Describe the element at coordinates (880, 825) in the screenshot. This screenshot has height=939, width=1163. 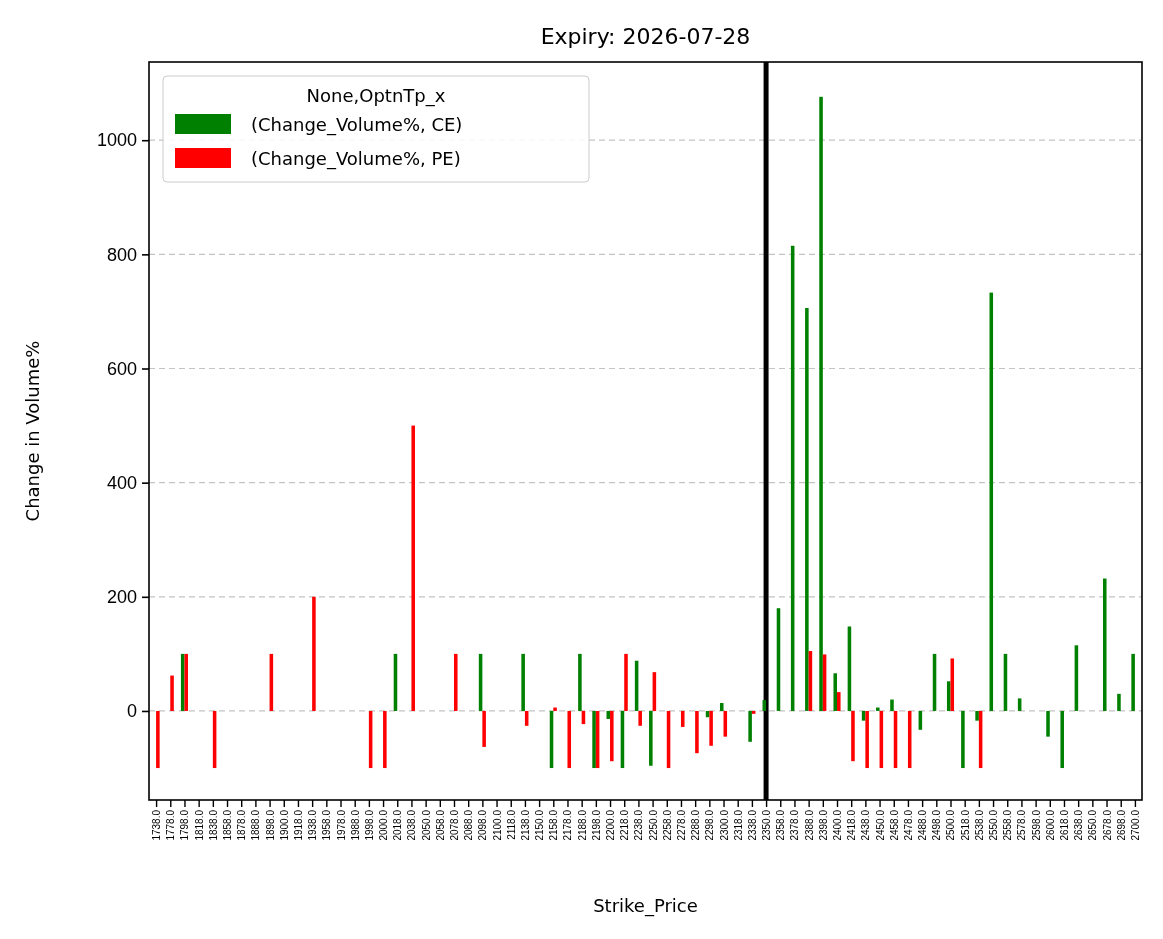
I see `x-tick-label: 2450.0` at that location.